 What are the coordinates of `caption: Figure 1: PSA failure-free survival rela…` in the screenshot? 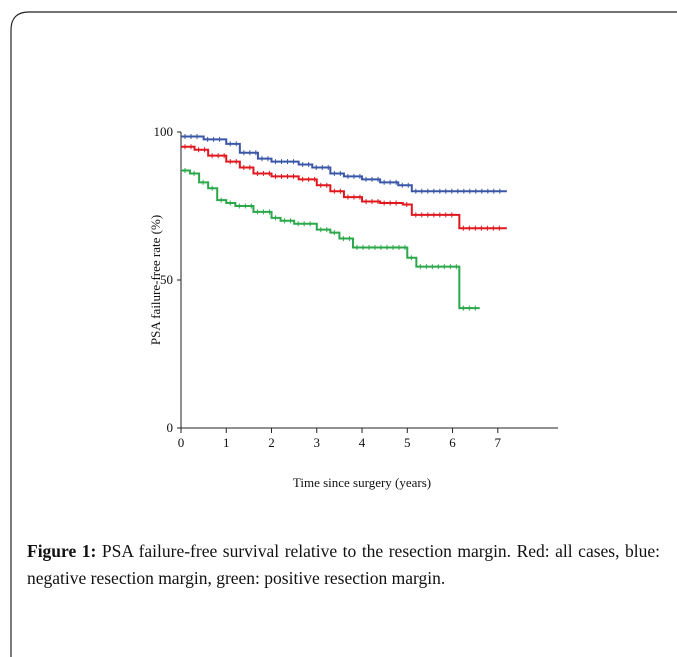 It's located at (343, 565).